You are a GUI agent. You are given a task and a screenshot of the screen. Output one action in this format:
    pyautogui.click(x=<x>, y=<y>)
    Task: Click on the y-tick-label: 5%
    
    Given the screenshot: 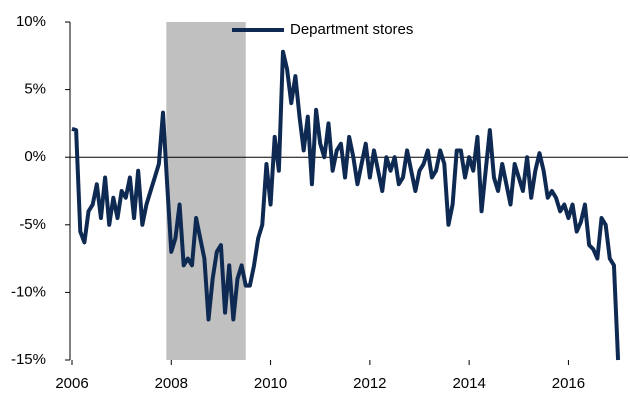 What is the action you would take?
    pyautogui.click(x=35, y=89)
    